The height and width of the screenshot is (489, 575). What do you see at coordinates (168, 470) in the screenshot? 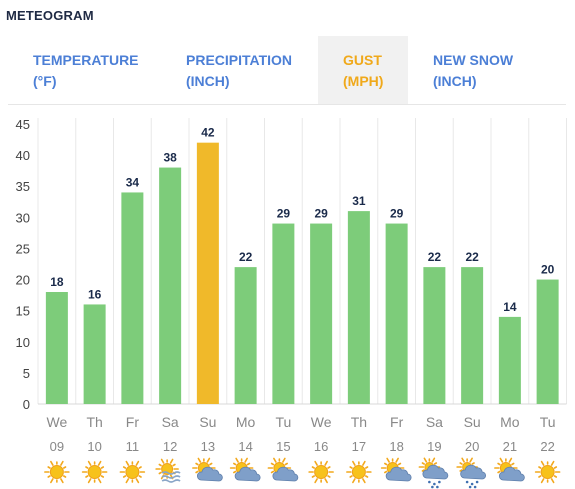
I see `sun-haze-icon` at bounding box center [168, 470].